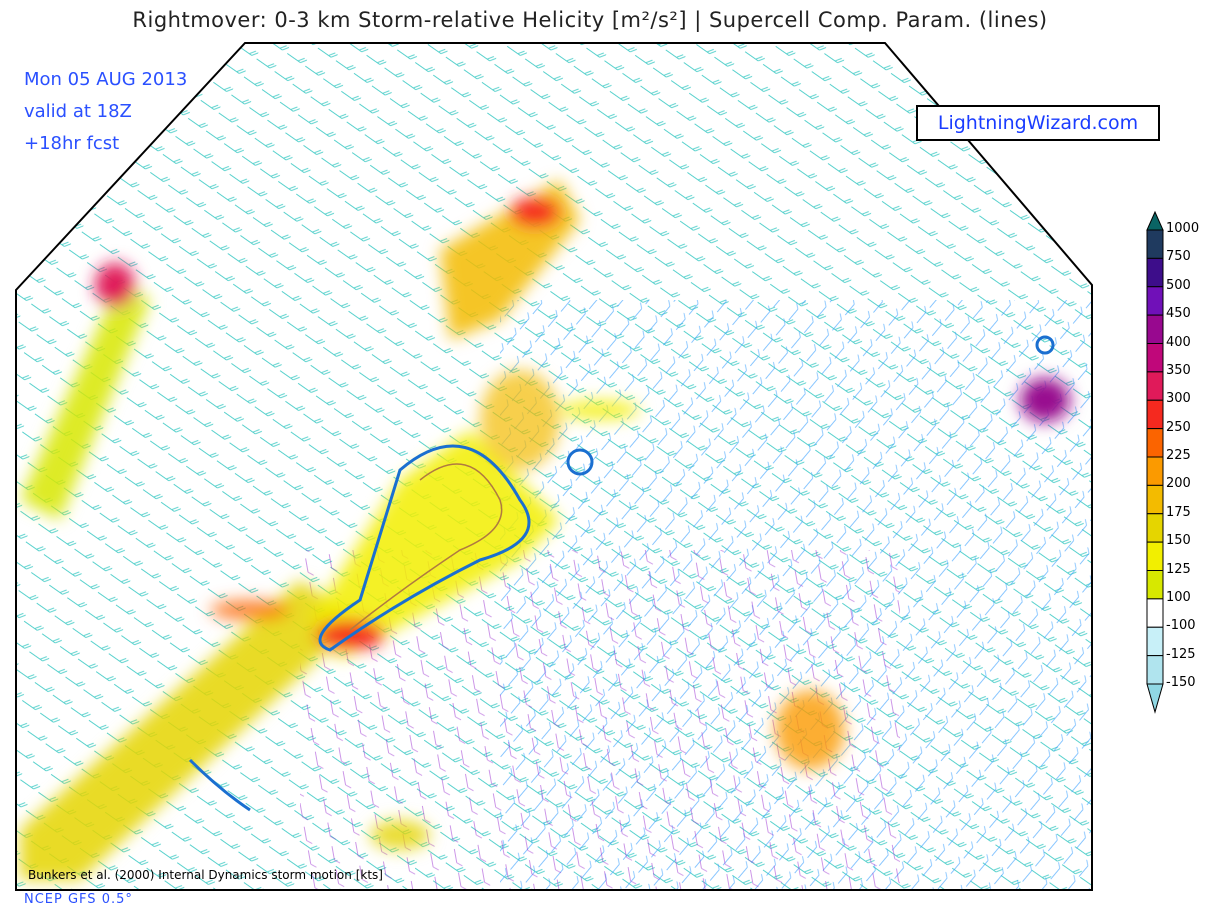 The height and width of the screenshot is (912, 1216). Describe the element at coordinates (78, 111) in the screenshot. I see `valid-time: valid at 18Z` at that location.